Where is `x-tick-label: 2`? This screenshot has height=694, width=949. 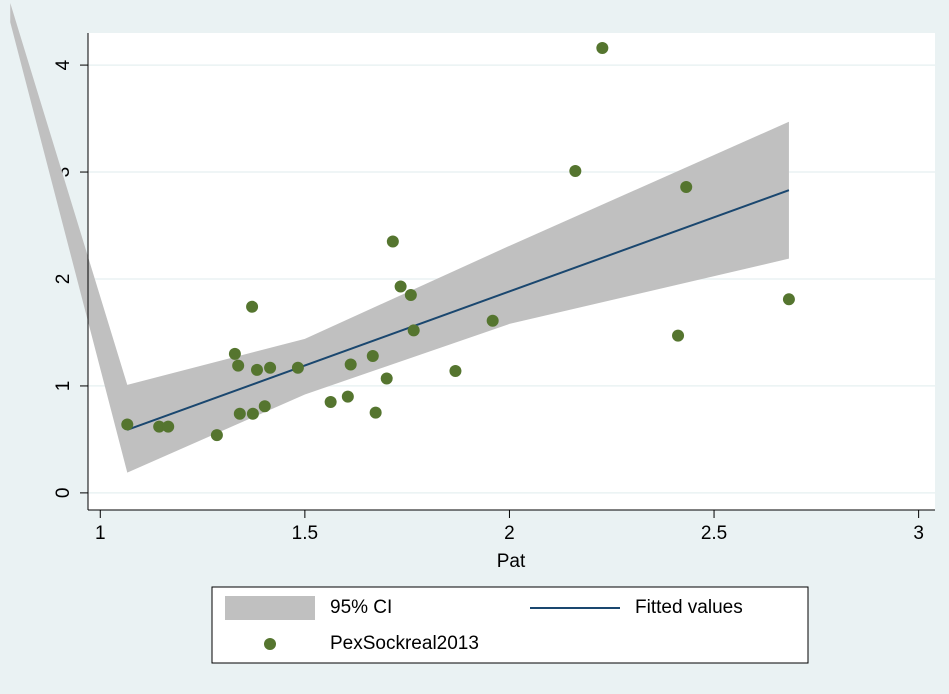 x-tick-label: 2 is located at coordinates (509, 533).